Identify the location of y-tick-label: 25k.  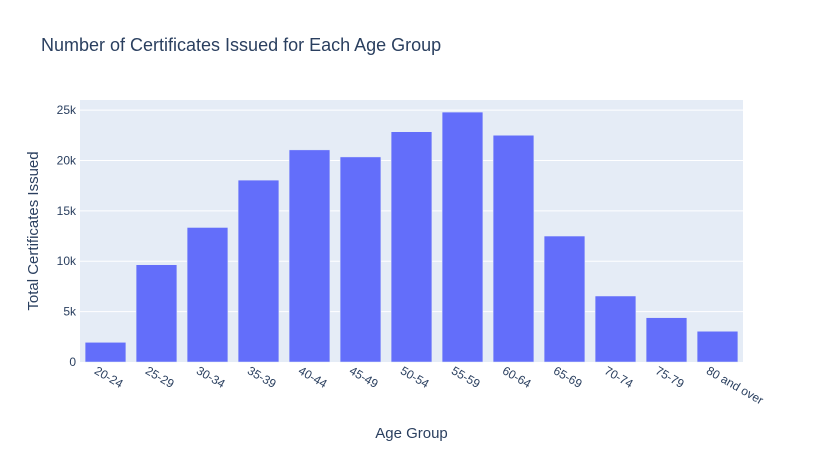
(67, 110).